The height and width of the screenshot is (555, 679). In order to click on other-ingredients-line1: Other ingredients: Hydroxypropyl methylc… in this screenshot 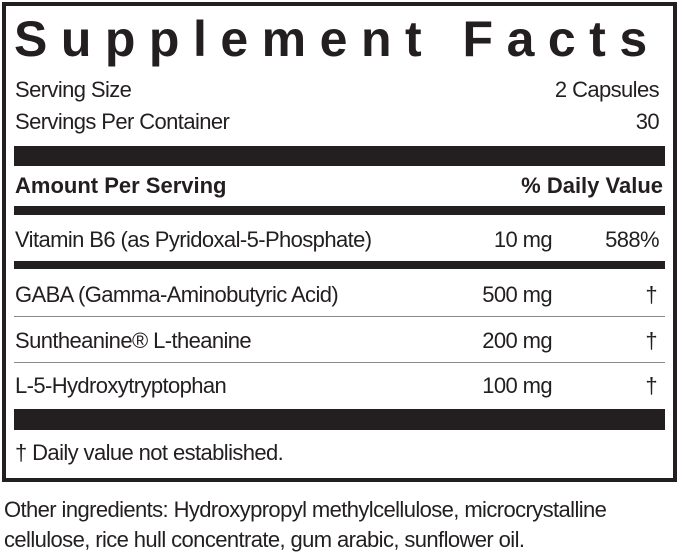, I will do `click(305, 509)`.